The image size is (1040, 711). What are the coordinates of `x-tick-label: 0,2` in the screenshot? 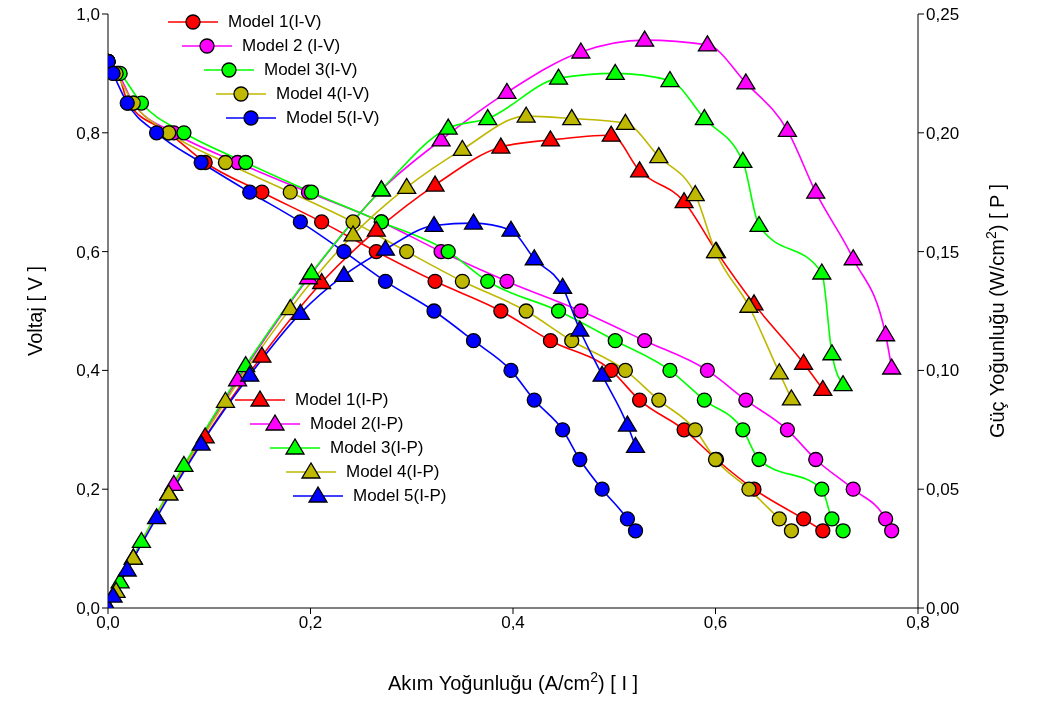 It's located at (310, 623).